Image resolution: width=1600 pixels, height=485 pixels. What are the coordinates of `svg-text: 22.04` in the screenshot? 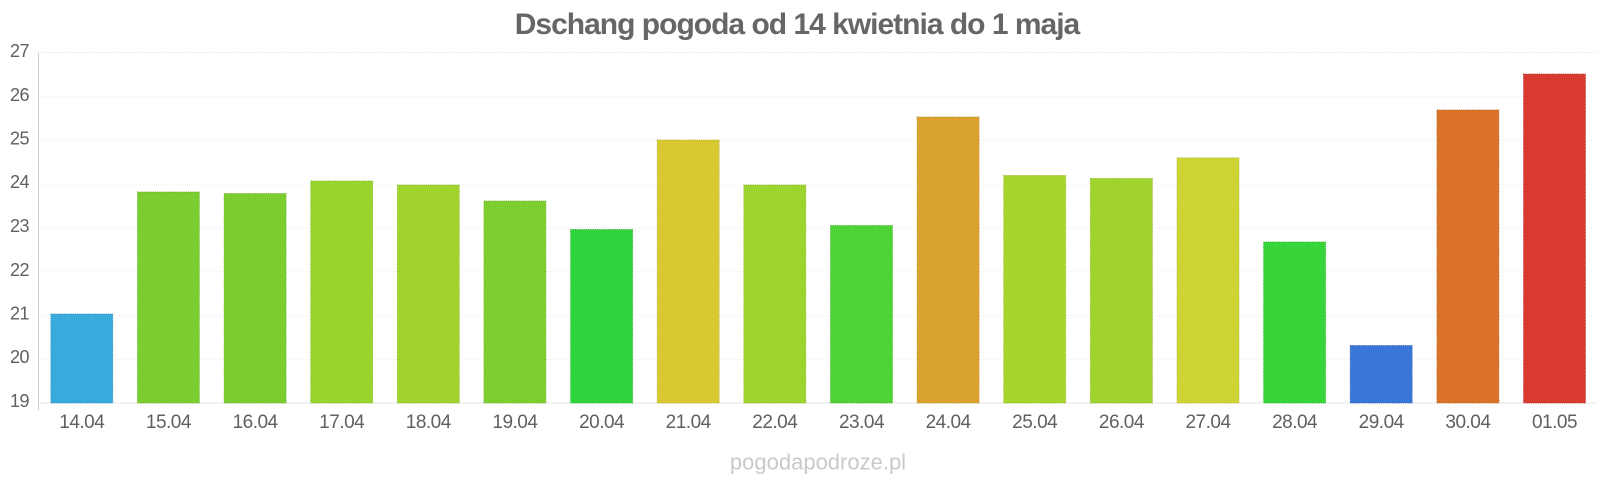 It's located at (775, 422).